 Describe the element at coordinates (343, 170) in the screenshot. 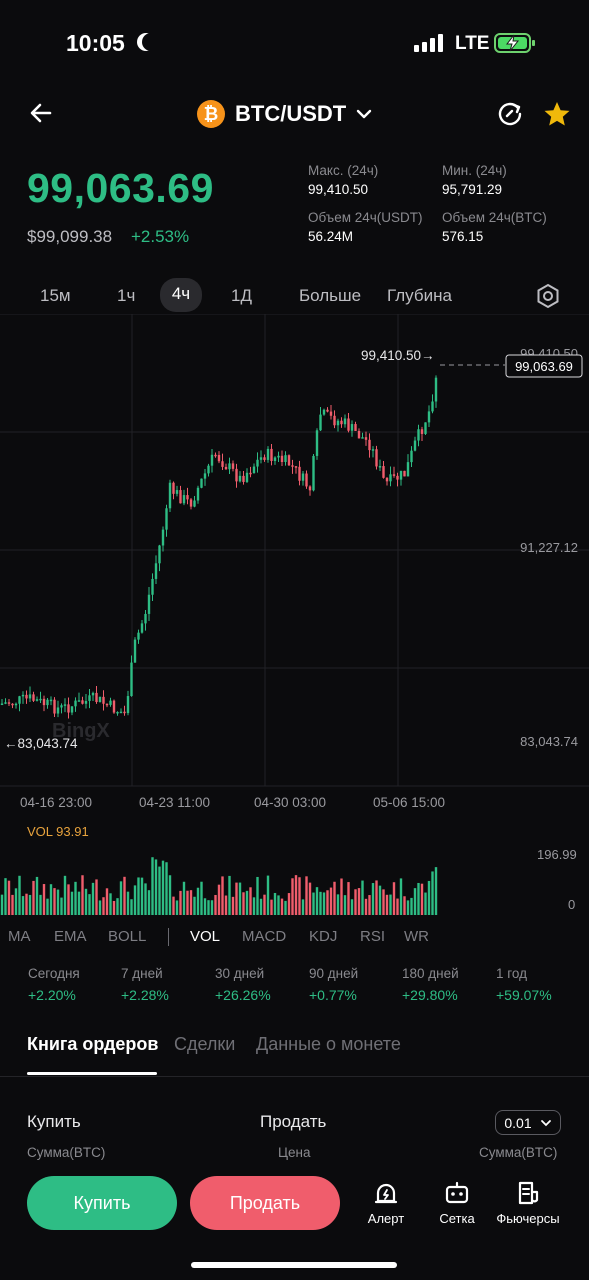

I see `high-24h-label: Макс. (24ч)` at that location.